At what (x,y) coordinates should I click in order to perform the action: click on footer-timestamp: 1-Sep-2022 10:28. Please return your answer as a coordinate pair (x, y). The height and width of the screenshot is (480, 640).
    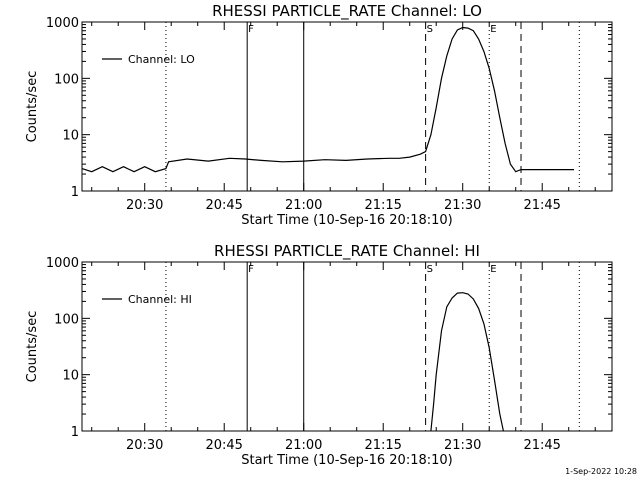
    Looking at the image, I should click on (601, 471).